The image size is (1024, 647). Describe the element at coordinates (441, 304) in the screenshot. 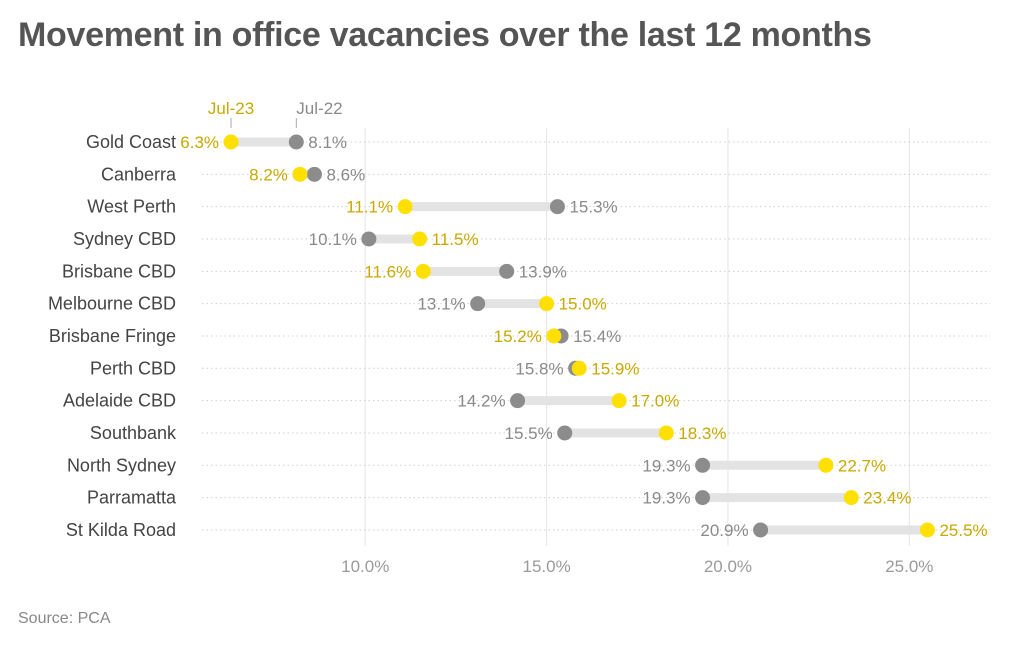

I see `value-label-jul22: 13.1%` at that location.